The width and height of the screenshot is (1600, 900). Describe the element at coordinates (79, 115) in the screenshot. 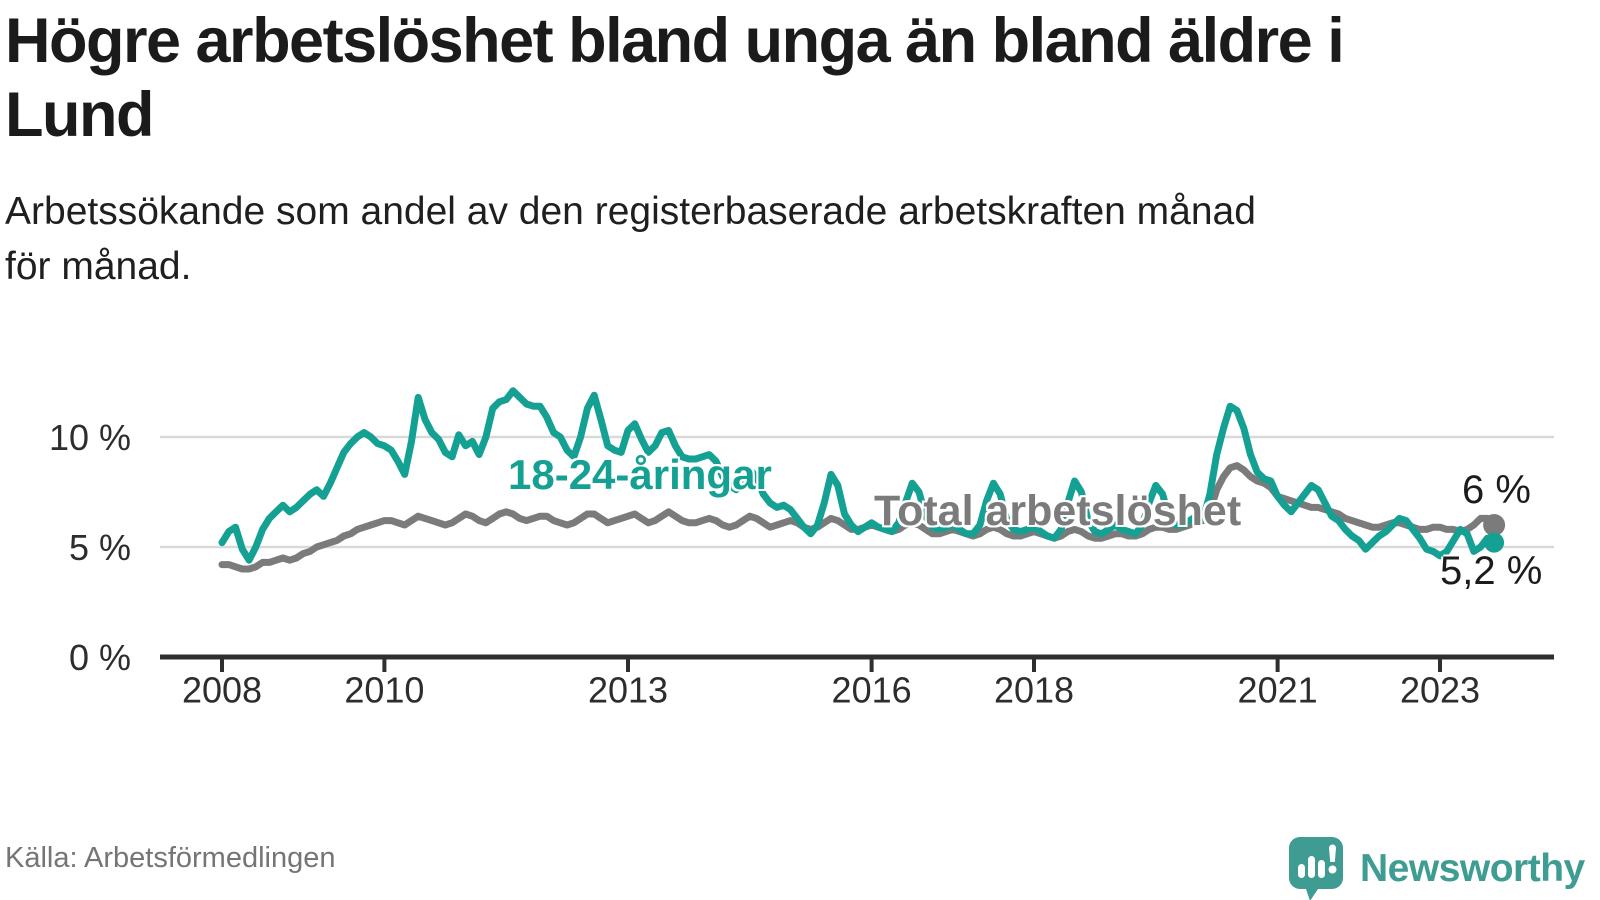

I see `title-line-2: Lund` at that location.